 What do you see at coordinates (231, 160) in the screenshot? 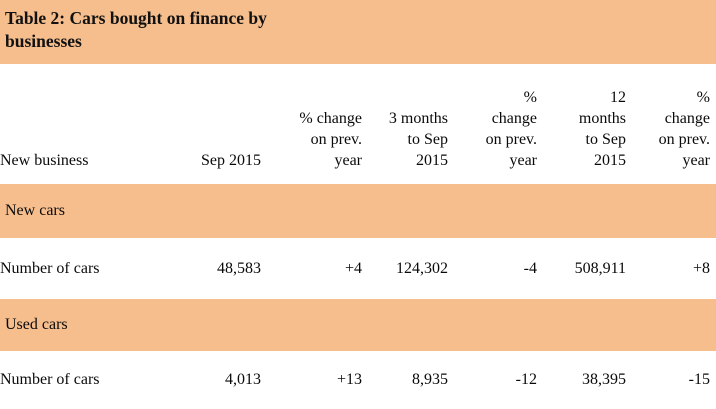
I see `column-header-sep-2015: Sep 2015` at bounding box center [231, 160].